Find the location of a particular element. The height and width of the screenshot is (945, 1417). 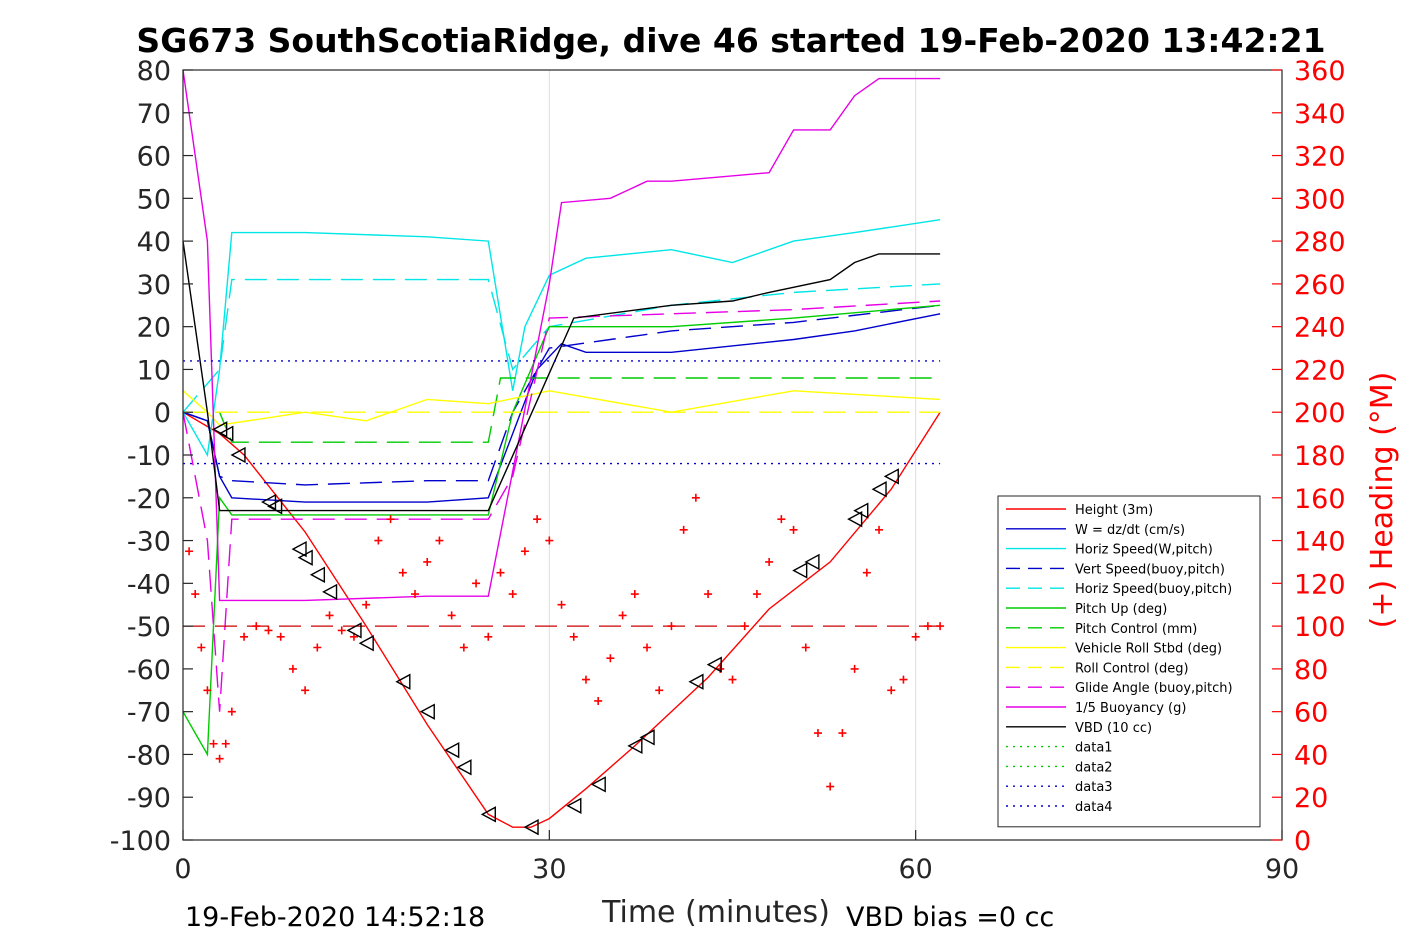

legend-box is located at coordinates (1129, 661).